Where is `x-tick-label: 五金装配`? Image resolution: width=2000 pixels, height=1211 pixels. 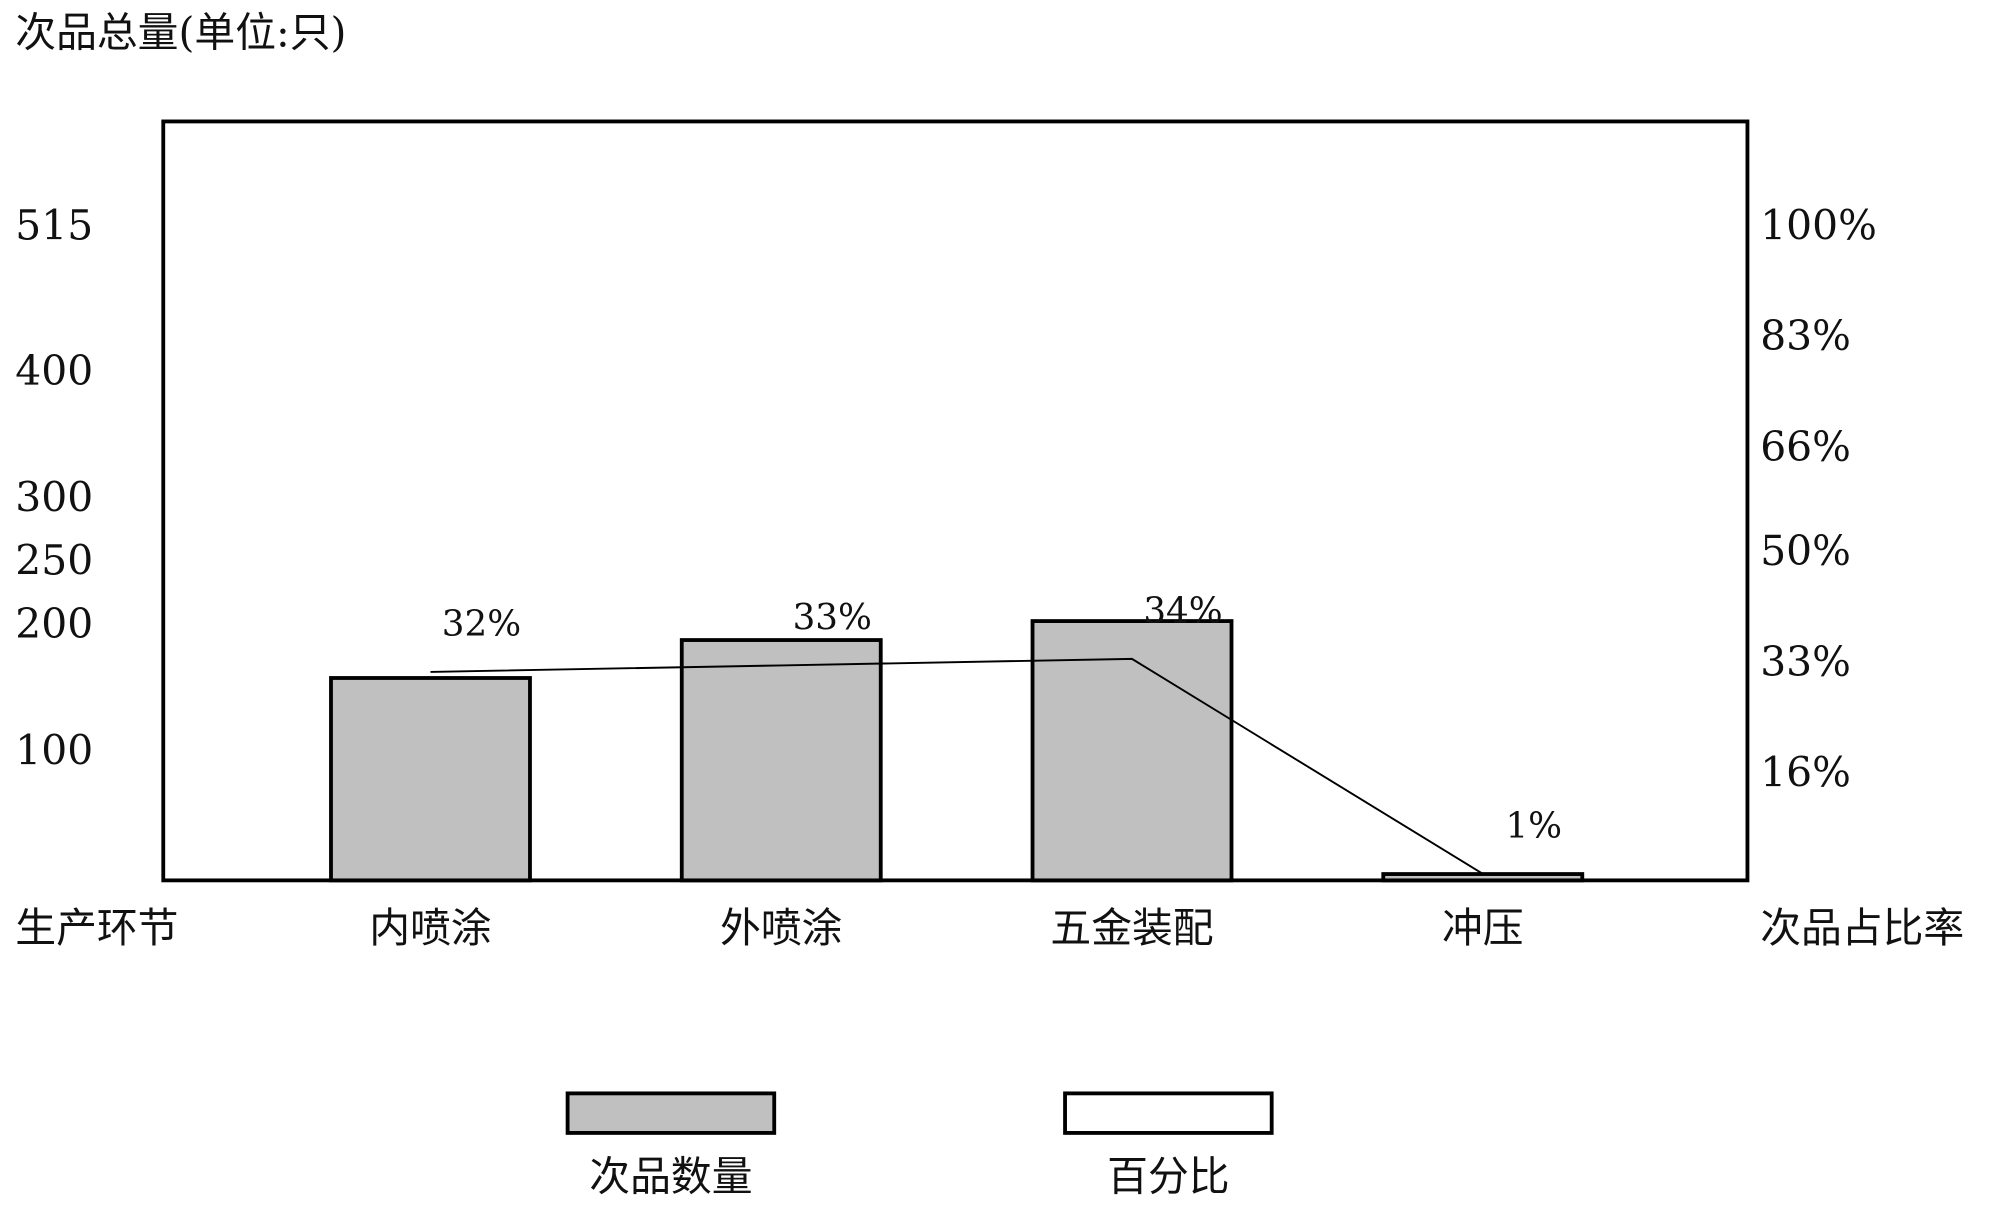
x-tick-label: 五金装配 is located at coordinates (1131, 928).